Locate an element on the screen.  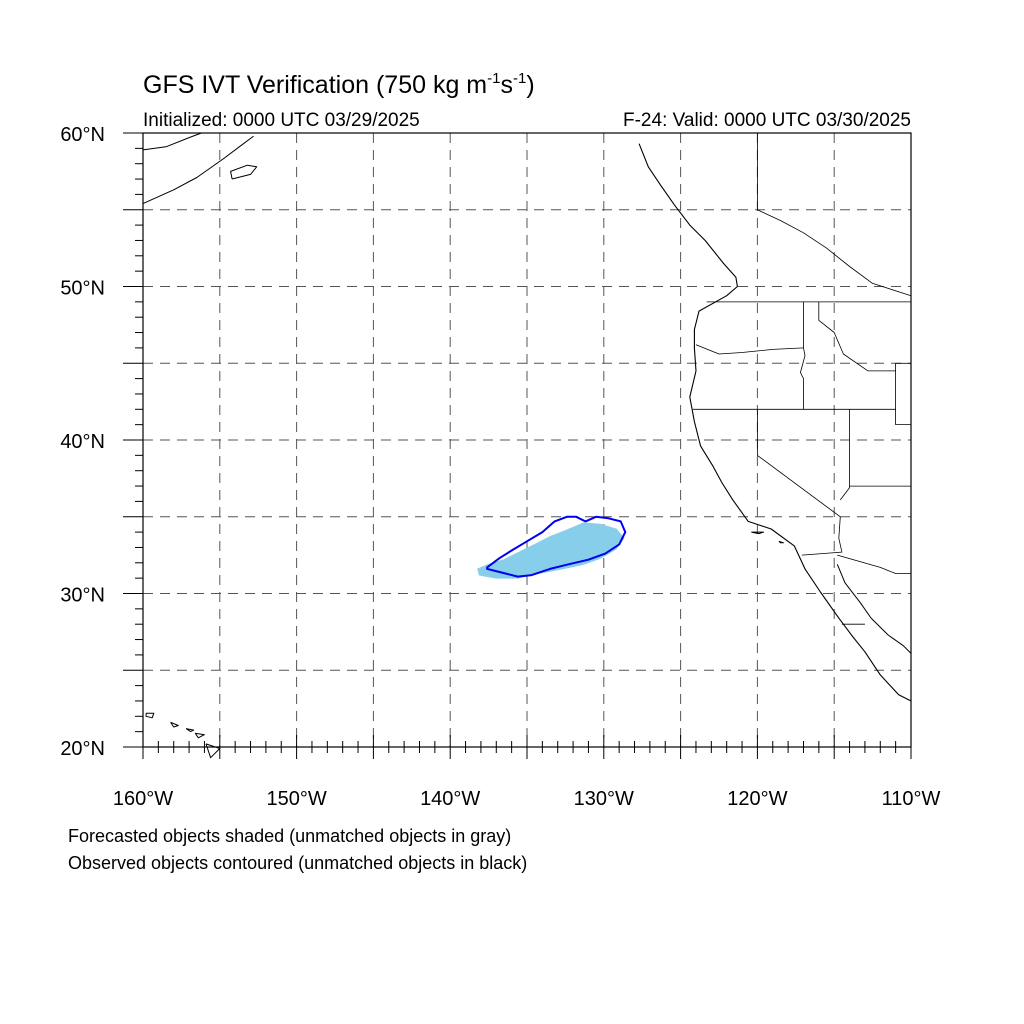
lon-tick-label: 130°W is located at coordinates (604, 799).